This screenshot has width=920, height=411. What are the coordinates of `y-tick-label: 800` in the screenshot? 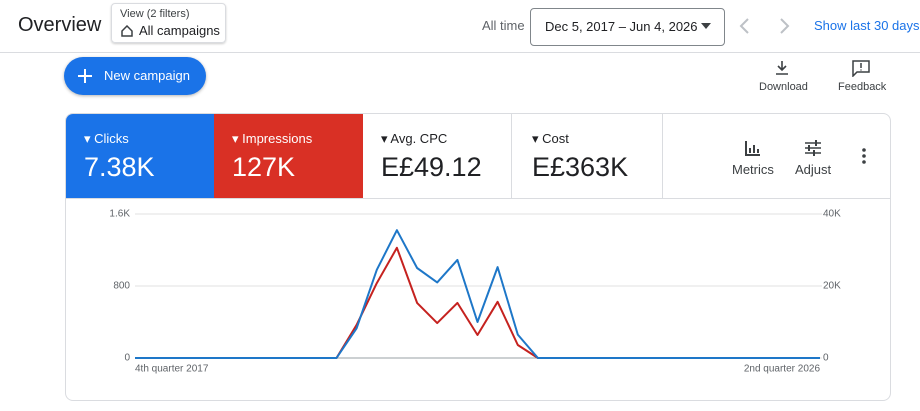 It's located at (121, 286).